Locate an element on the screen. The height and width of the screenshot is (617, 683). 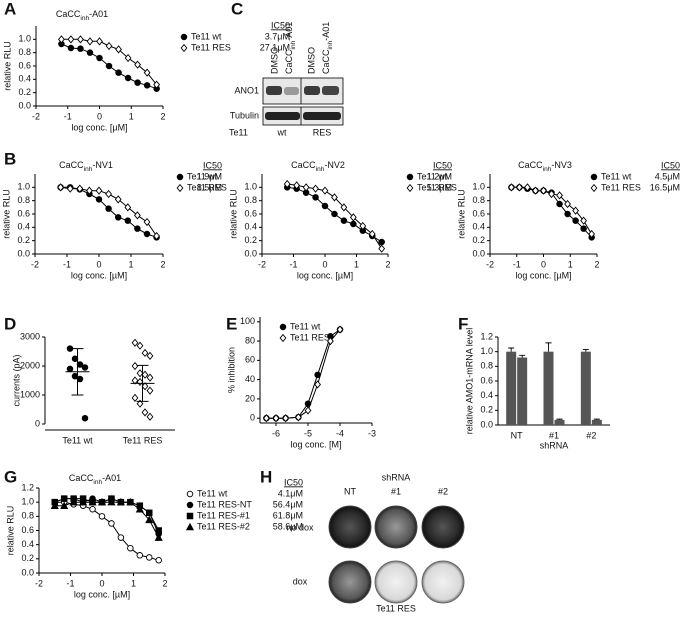
y-tick-label: 60 is located at coordinates (250, 360).